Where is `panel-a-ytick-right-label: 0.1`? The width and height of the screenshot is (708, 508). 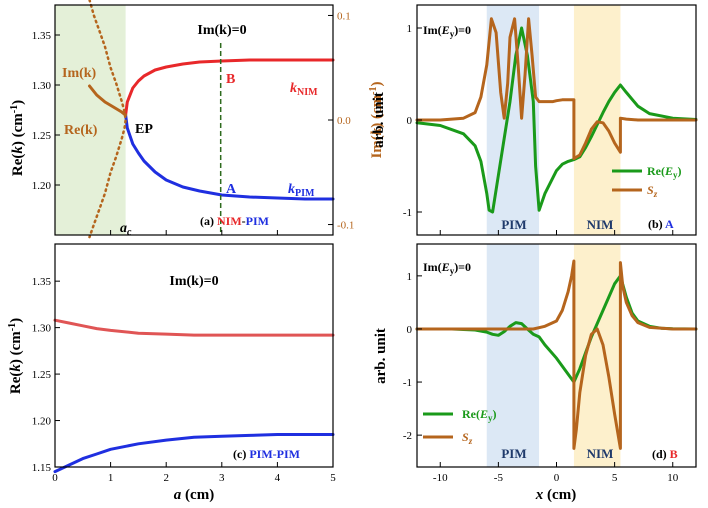
panel-a-ytick-right-label: 0.1 is located at coordinates (344, 16).